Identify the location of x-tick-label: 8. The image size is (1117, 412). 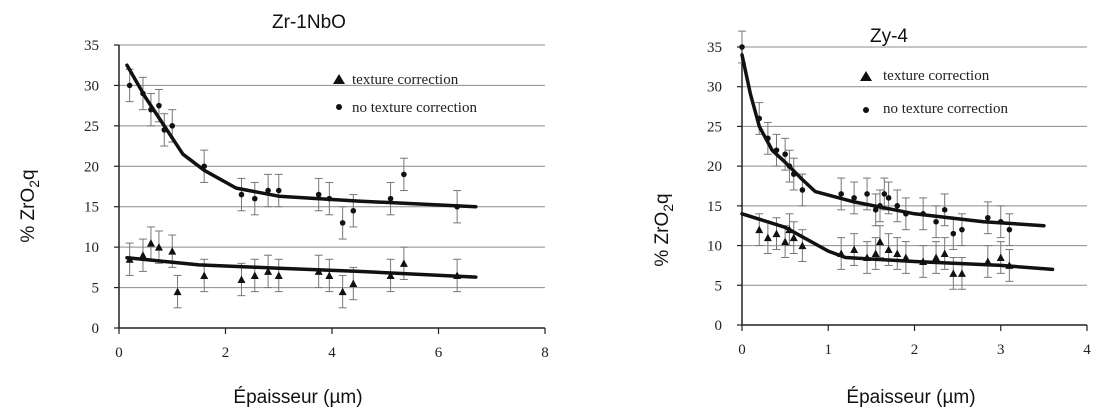
(545, 353).